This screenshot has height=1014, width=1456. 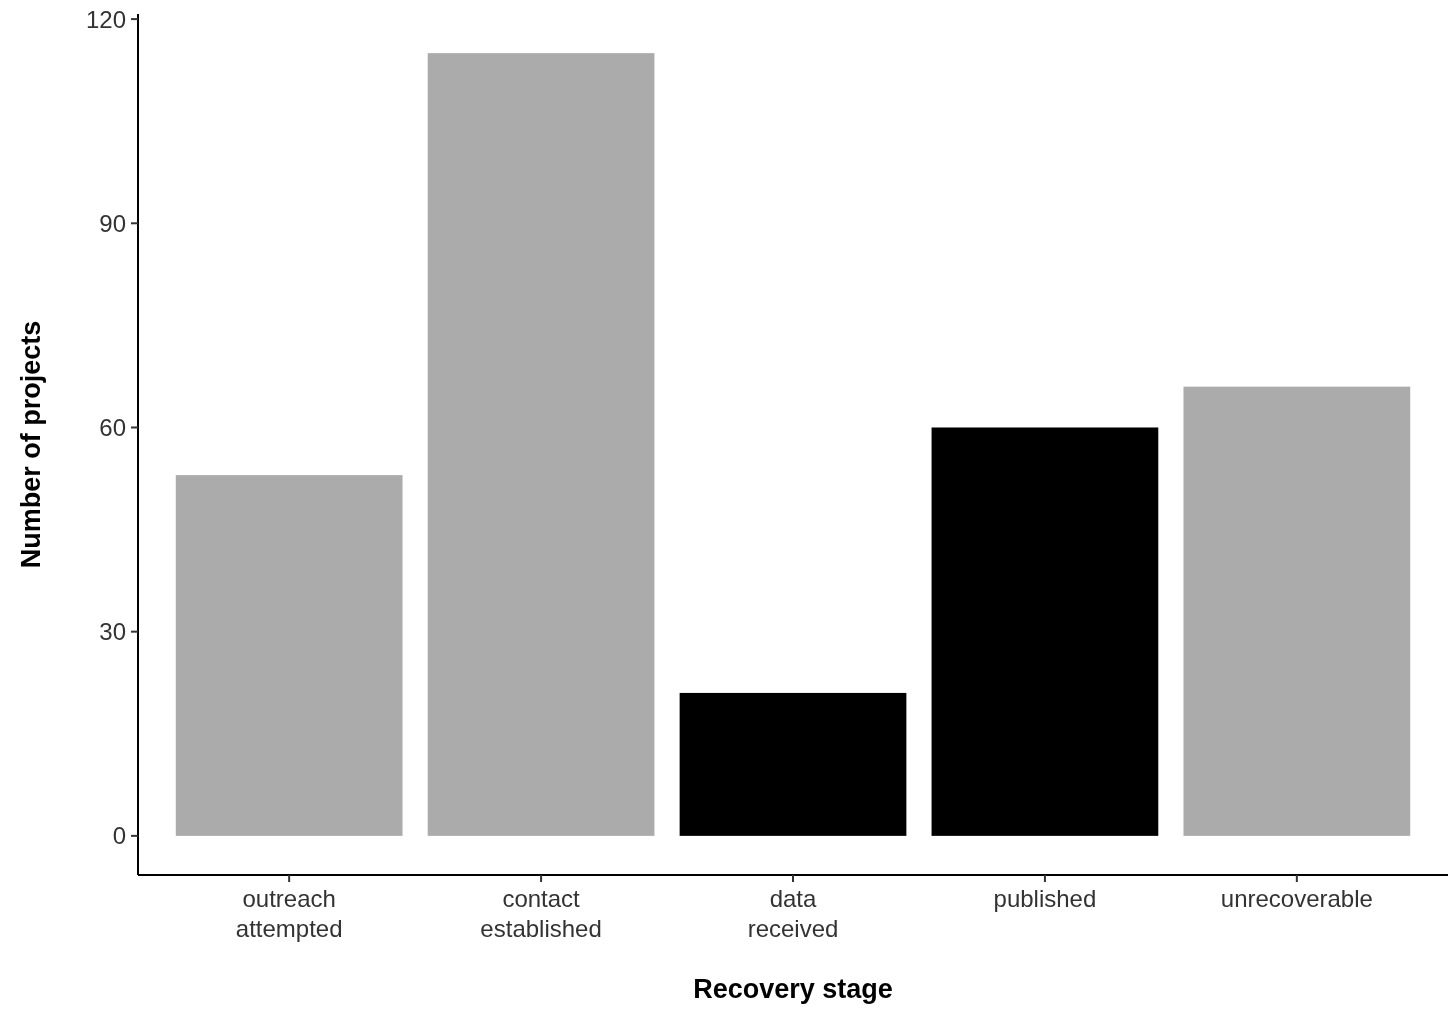 What do you see at coordinates (1045, 898) in the screenshot?
I see `x-tick-label: published` at bounding box center [1045, 898].